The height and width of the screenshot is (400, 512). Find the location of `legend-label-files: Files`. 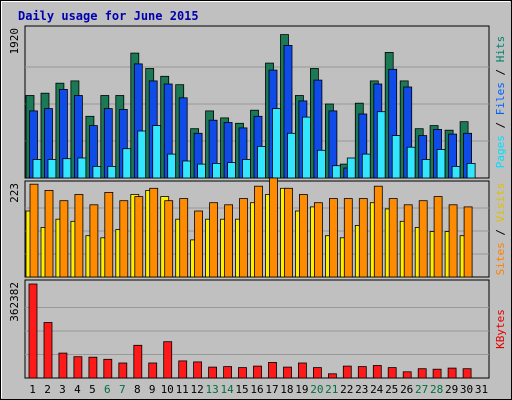

legend-label-files: Files is located at coordinates (500, 98).